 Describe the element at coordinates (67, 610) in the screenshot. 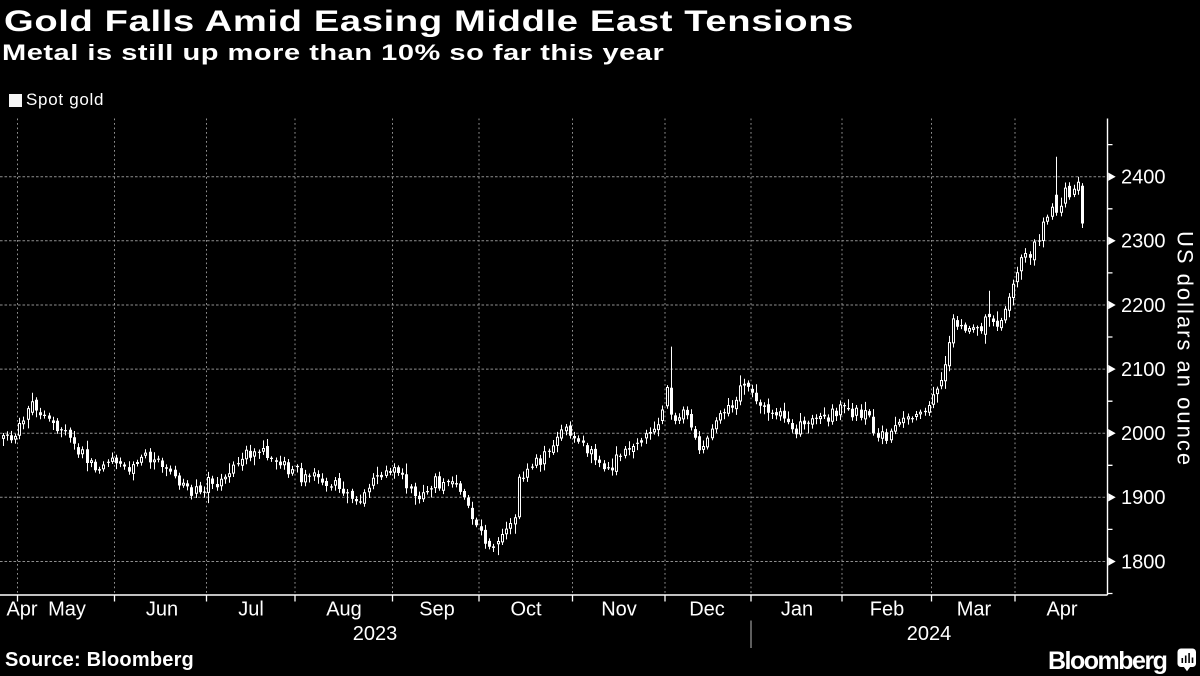

I see `svg-text: May` at that location.